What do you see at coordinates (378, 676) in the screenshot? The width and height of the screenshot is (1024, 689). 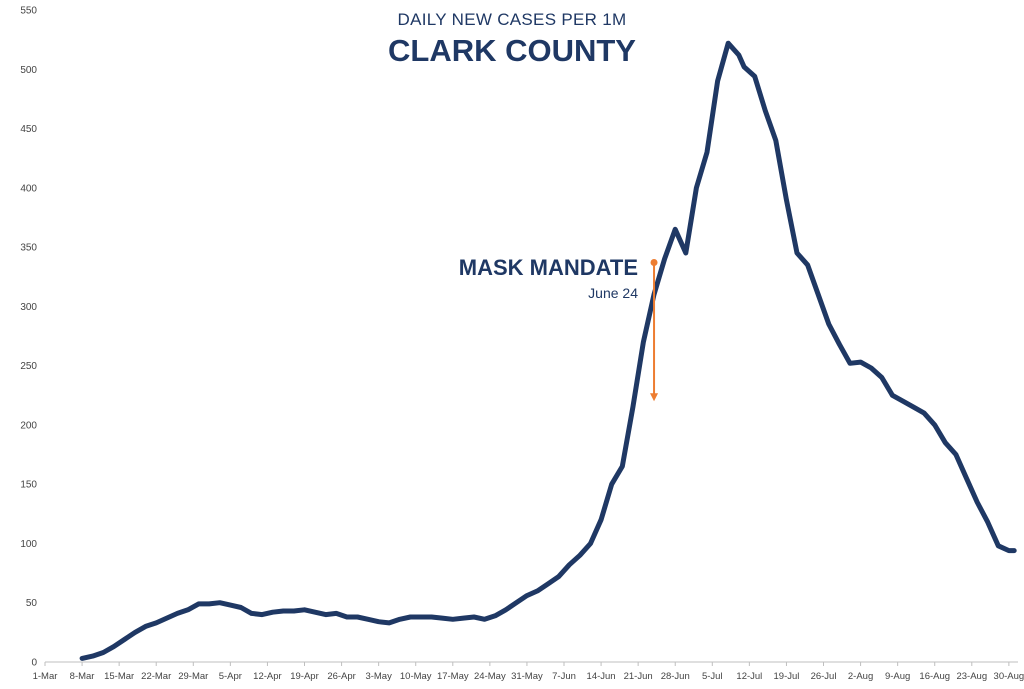 I see `x-tick-label: 3-May` at bounding box center [378, 676].